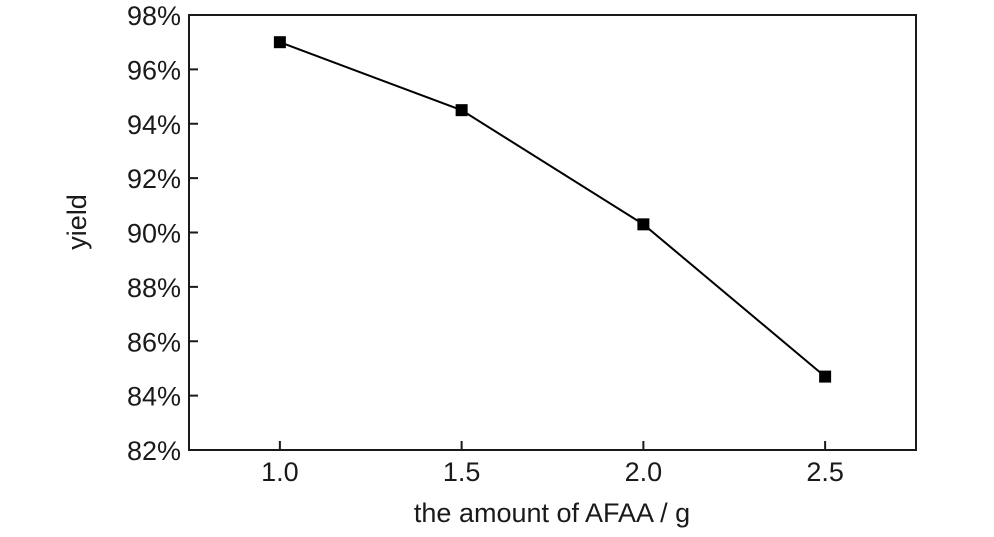  What do you see at coordinates (154, 16) in the screenshot?
I see `y-tick-label: 98%` at bounding box center [154, 16].